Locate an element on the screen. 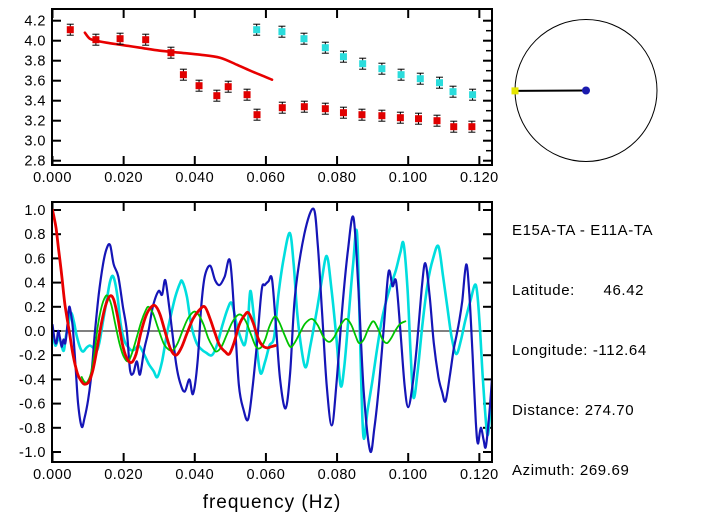 Image resolution: width=701 pixels, height=519 pixels. y-tick-label: 2.8 is located at coordinates (35, 162).